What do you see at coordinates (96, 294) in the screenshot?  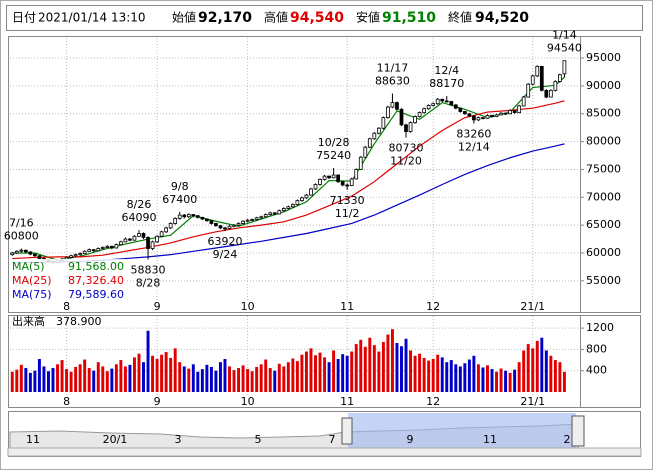 I see `legend-value: 79,589.60` at bounding box center [96, 294].